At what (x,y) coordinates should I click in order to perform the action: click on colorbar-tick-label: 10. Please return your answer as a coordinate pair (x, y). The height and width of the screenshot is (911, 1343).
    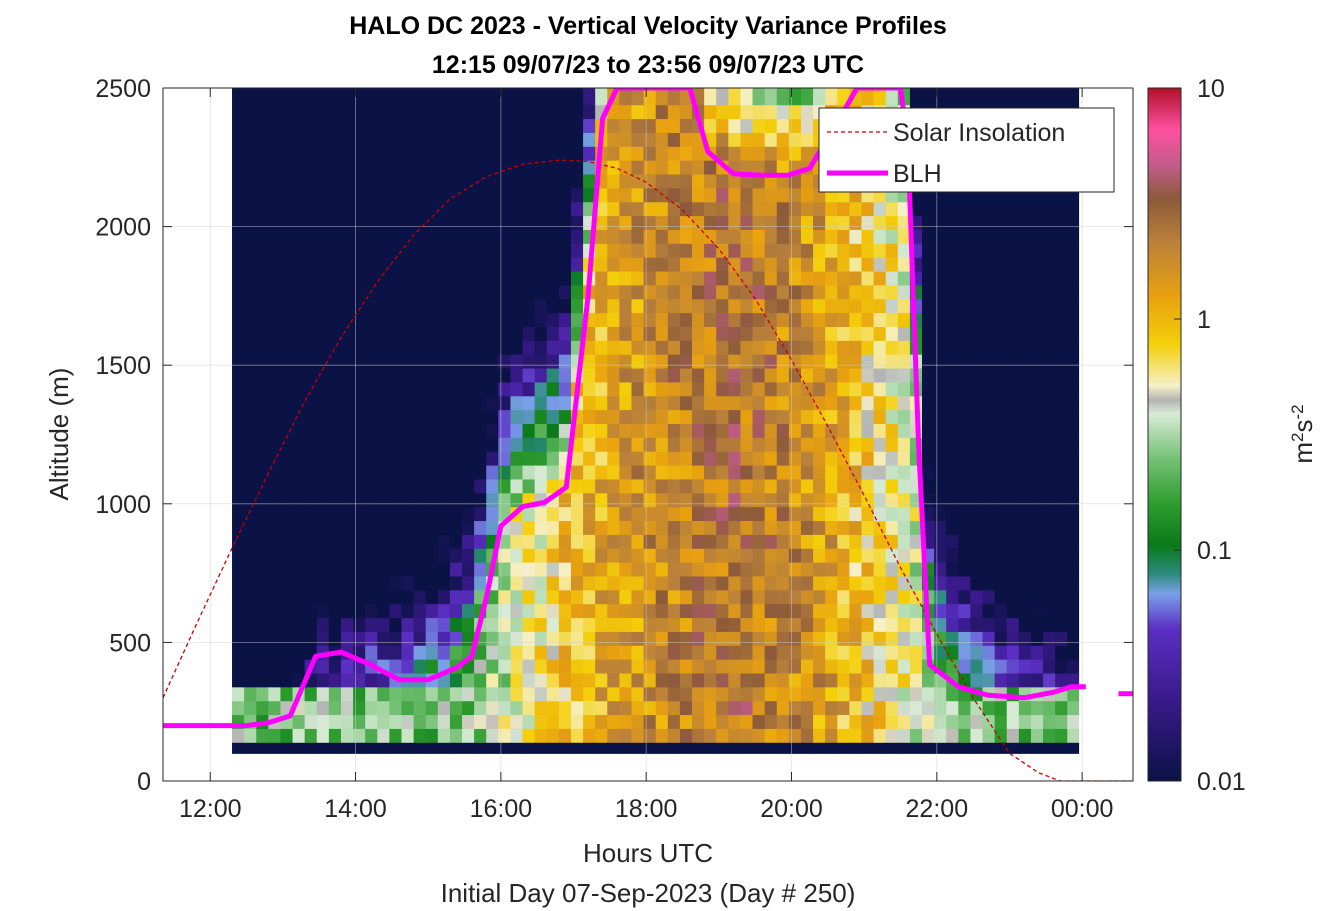
    Looking at the image, I should click on (1211, 89).